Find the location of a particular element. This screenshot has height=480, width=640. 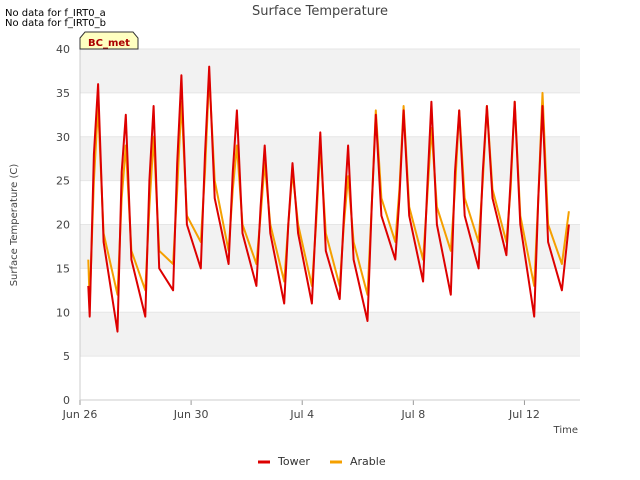

chart-title: Surface Temperature is located at coordinates (320, 11).